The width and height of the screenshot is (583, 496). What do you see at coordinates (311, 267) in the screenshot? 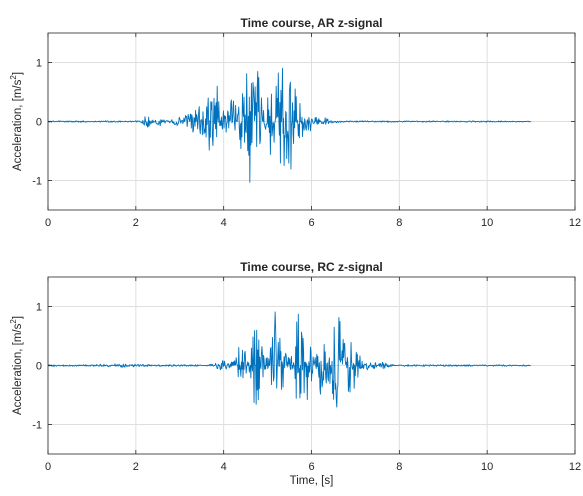
I see `chart-title: Time course, RC z-signal` at bounding box center [311, 267].